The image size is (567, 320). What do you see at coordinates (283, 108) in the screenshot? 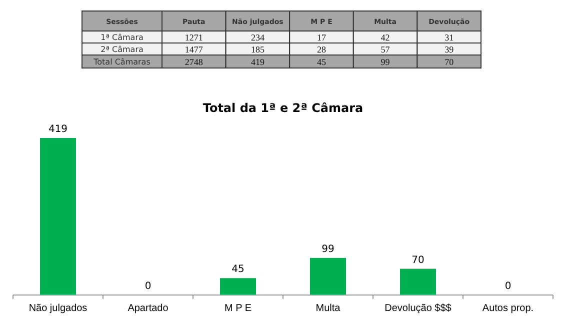
I see `chart-title: Total da 1ª e 2ª Câmara` at bounding box center [283, 108].